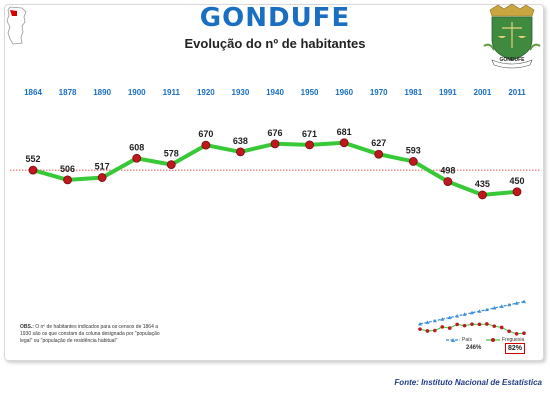 This screenshot has width=550, height=400. What do you see at coordinates (137, 92) in the screenshot?
I see `x-tick-label: 1900` at bounding box center [137, 92].